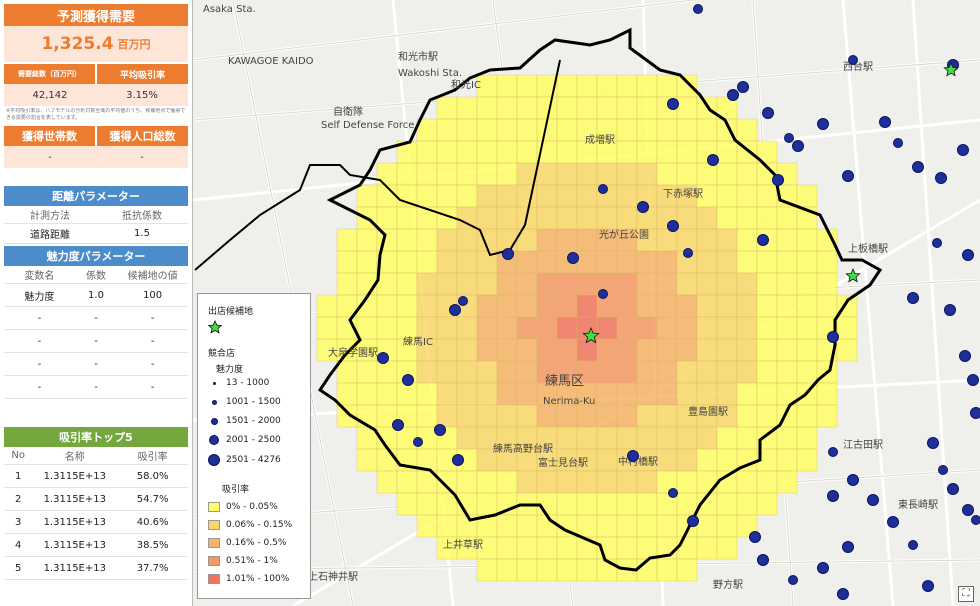  I want to click on avg-rate-value: 3.15%, so click(142, 95).